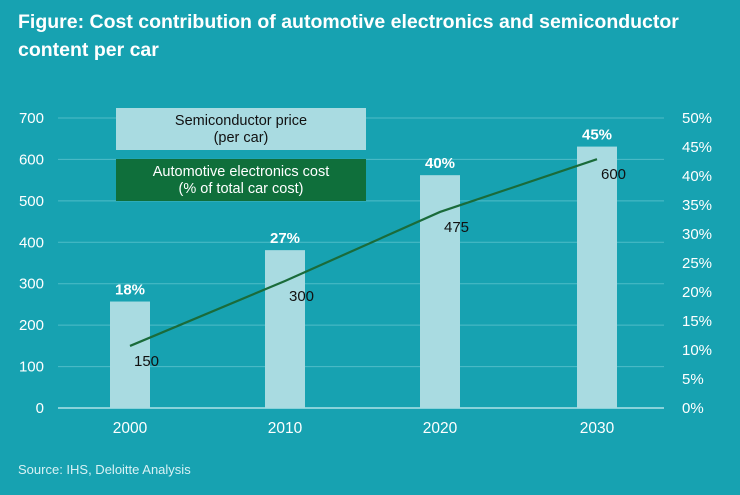 This screenshot has width=740, height=495. Describe the element at coordinates (130, 428) in the screenshot. I see `x-axis-tick-label: 2000` at that location.